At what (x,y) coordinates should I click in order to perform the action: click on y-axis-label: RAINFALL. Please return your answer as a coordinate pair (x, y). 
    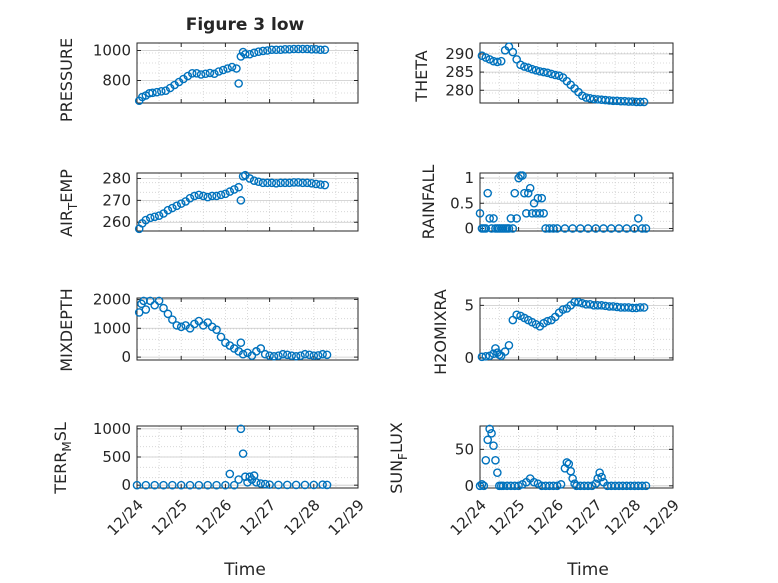
    Looking at the image, I should click on (428, 202).